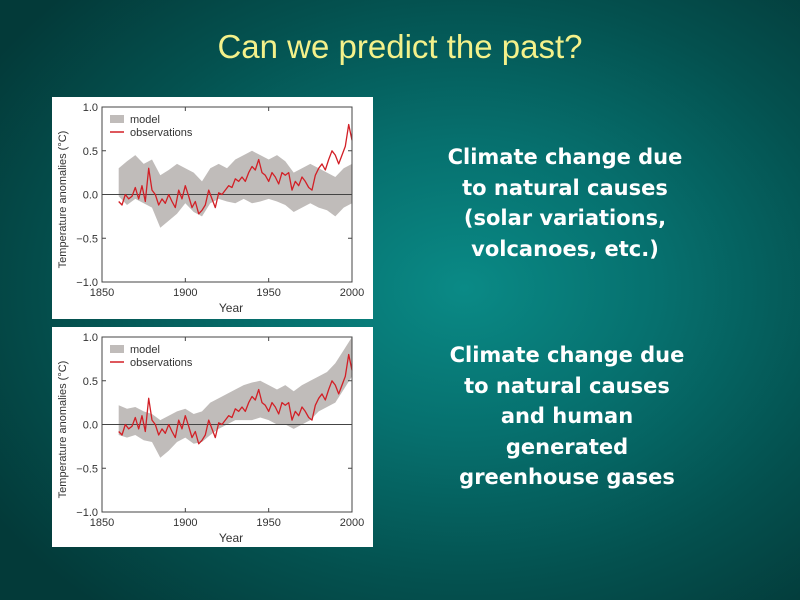  What do you see at coordinates (235, 189) in the screenshot?
I see `model-band` at bounding box center [235, 189].